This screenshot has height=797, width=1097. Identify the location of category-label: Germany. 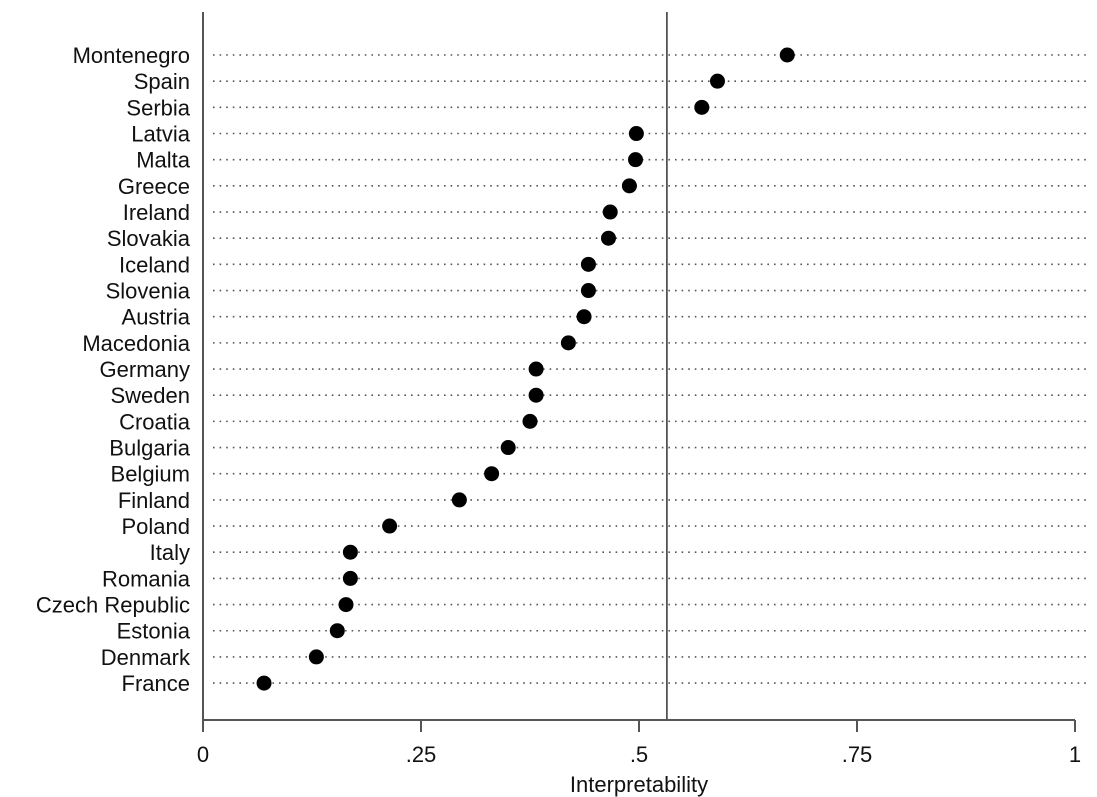
(145, 369).